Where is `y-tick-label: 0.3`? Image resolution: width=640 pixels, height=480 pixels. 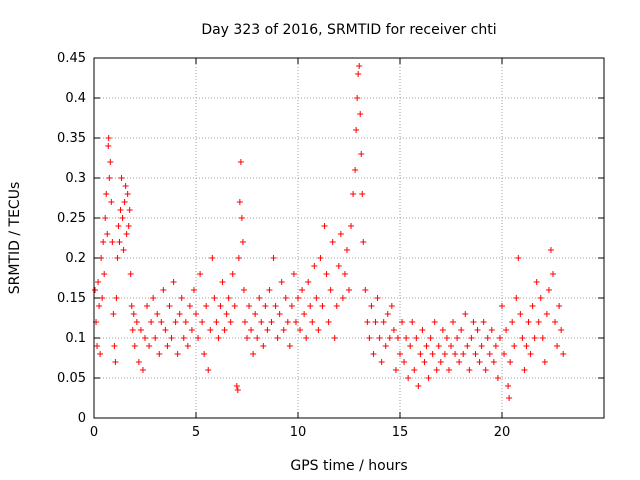
y-tick-label: 0.3 is located at coordinates (75, 178).